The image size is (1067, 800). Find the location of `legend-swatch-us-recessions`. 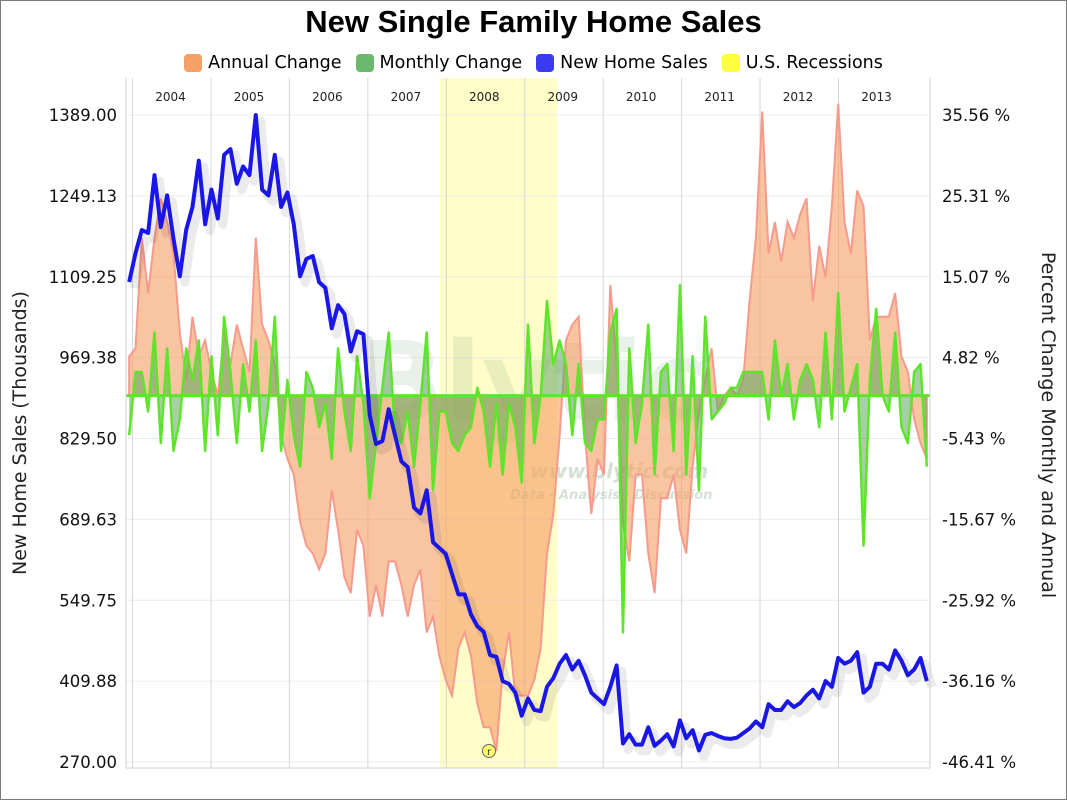

legend-swatch-us-recessions is located at coordinates (730, 63).